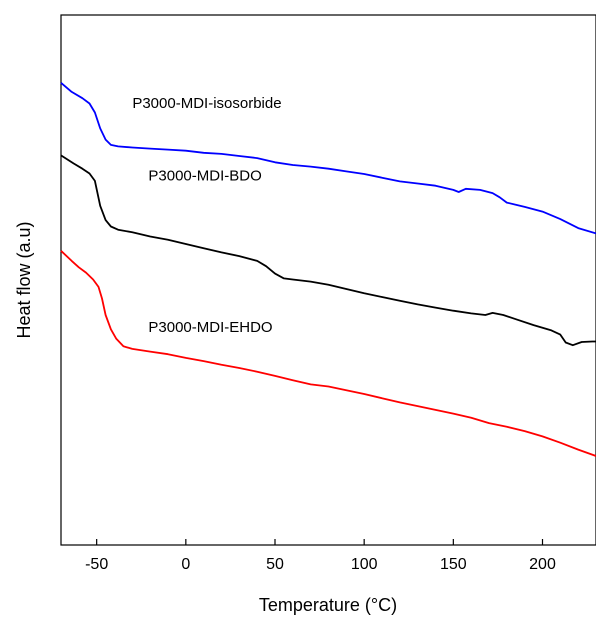  I want to click on x-tick-label: 200, so click(542, 564).